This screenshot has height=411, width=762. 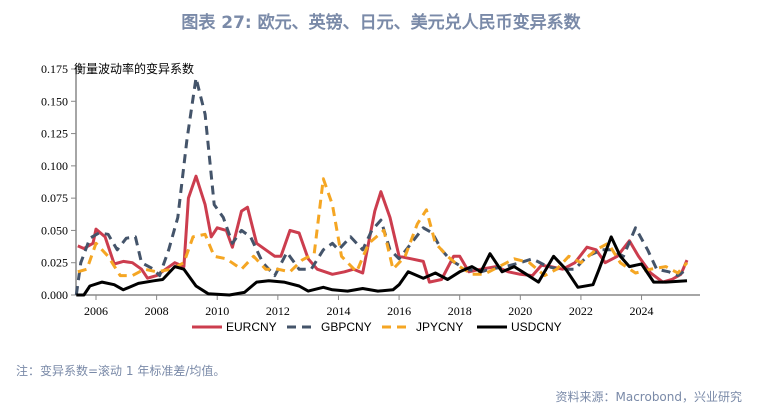 What do you see at coordinates (54, 134) in the screenshot?
I see `y-tick-label: 0.125` at bounding box center [54, 134].